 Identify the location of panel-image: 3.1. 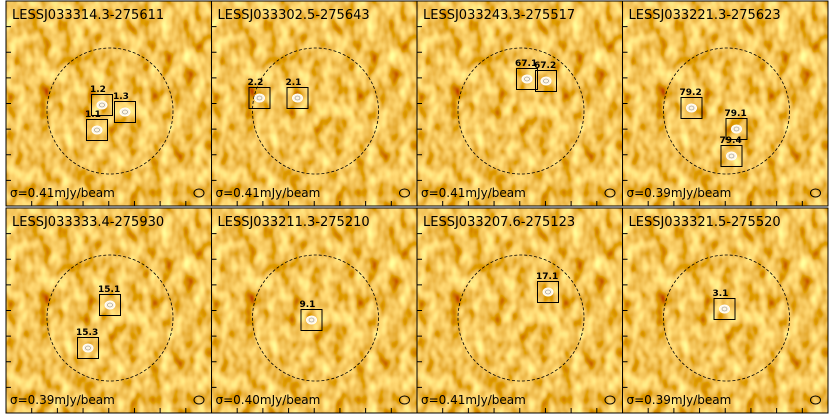
(725, 310).